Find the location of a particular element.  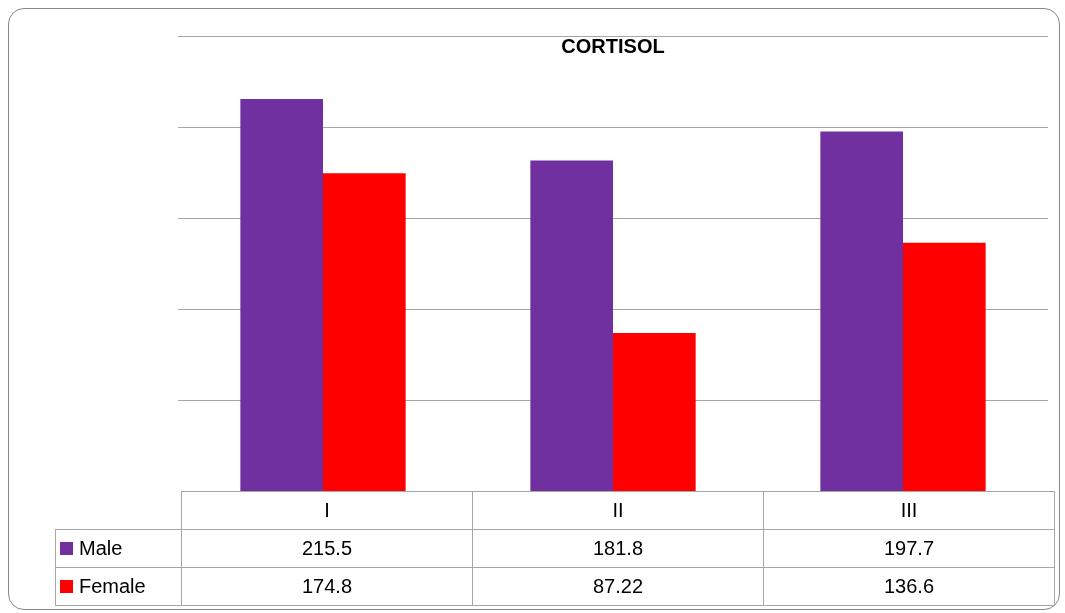

chart-title: CORTISOL is located at coordinates (613, 45).